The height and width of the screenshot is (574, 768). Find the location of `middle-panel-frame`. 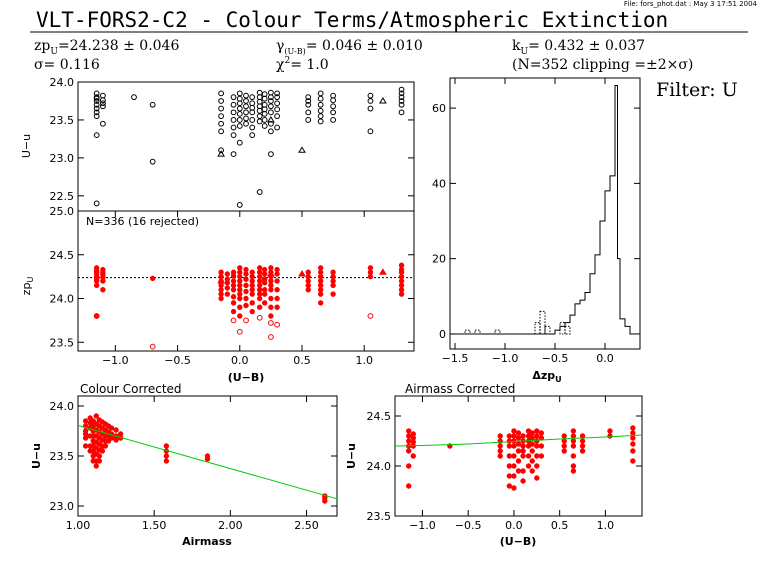

middle-panel-frame is located at coordinates (246, 281).